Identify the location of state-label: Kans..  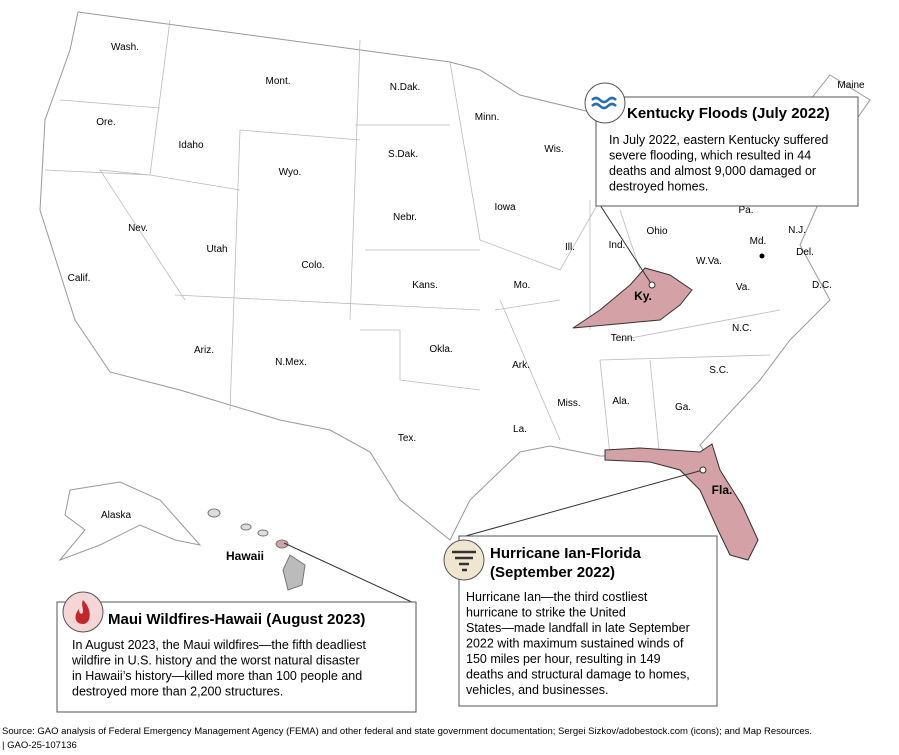
(425, 285).